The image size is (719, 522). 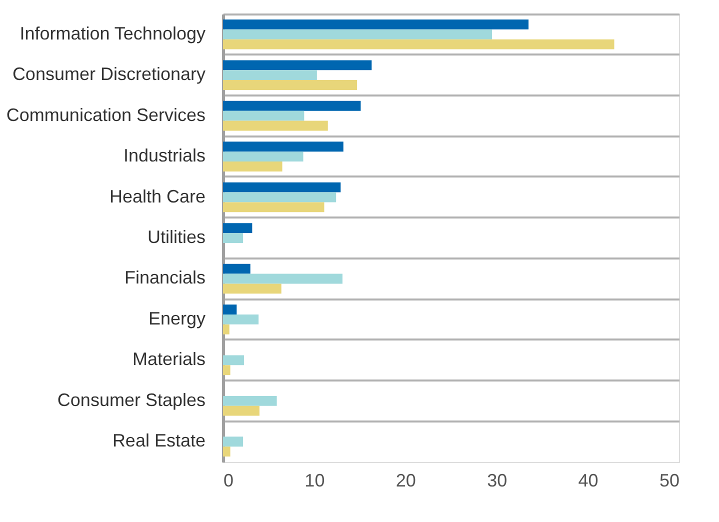 What do you see at coordinates (177, 318) in the screenshot?
I see `y-tick-label: Energy` at bounding box center [177, 318].